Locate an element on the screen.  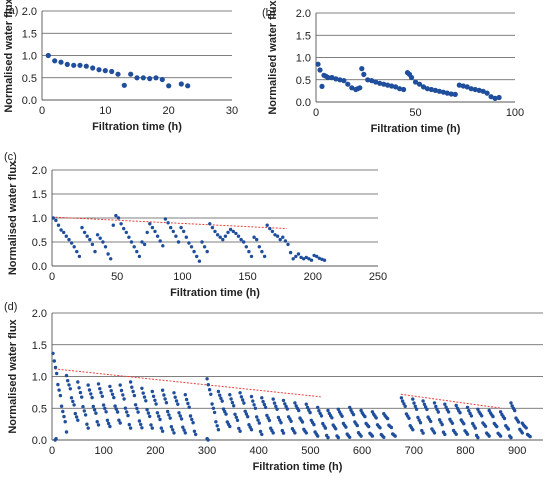
x-tick-label: 500 is located at coordinates (310, 451).